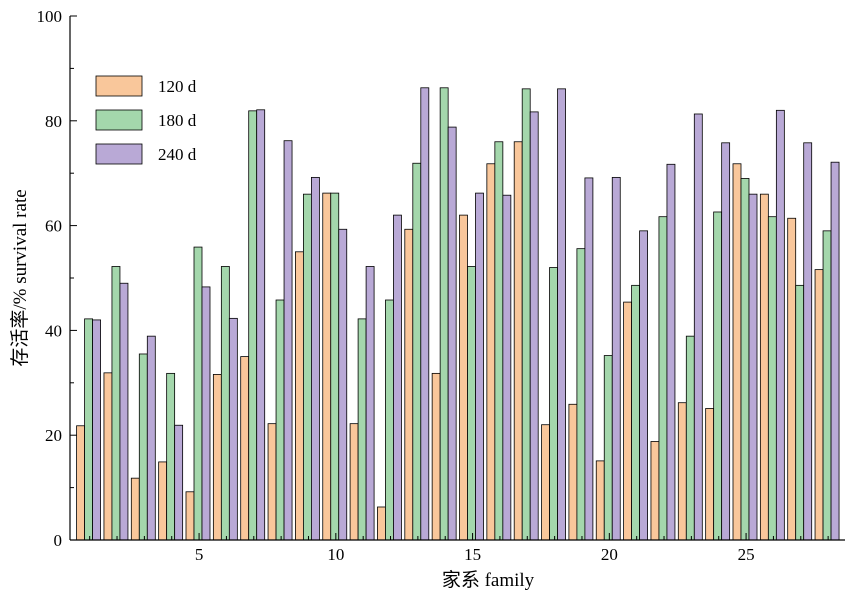  Describe the element at coordinates (609, 554) in the screenshot. I see `x-tick-label-20: 20` at that location.